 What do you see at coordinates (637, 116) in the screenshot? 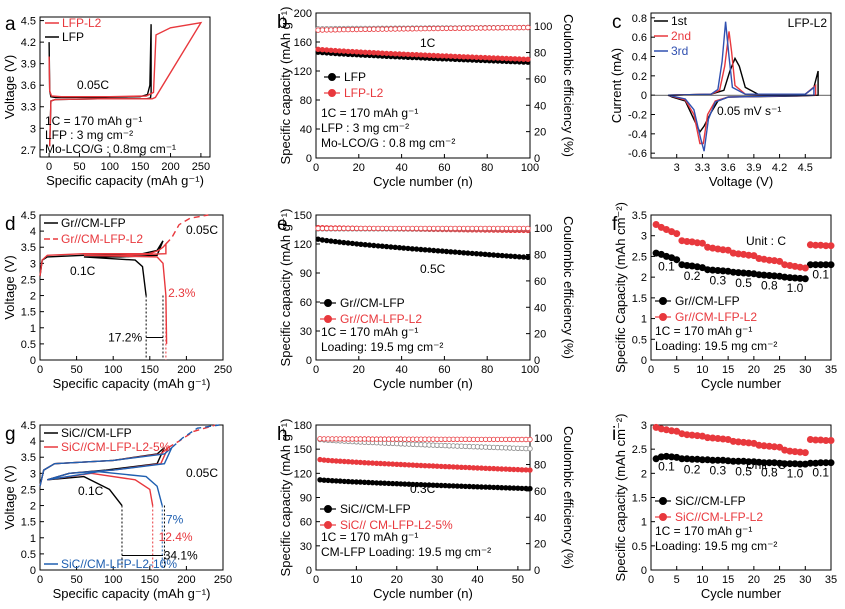
I see `y-tick-label: -0.2` at bounding box center [637, 116].